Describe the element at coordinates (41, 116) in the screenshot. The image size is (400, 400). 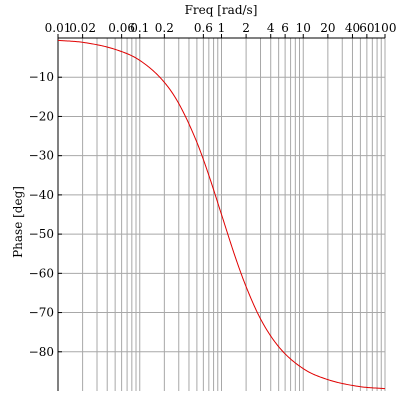
I see `y-tick-label: −20` at that location.